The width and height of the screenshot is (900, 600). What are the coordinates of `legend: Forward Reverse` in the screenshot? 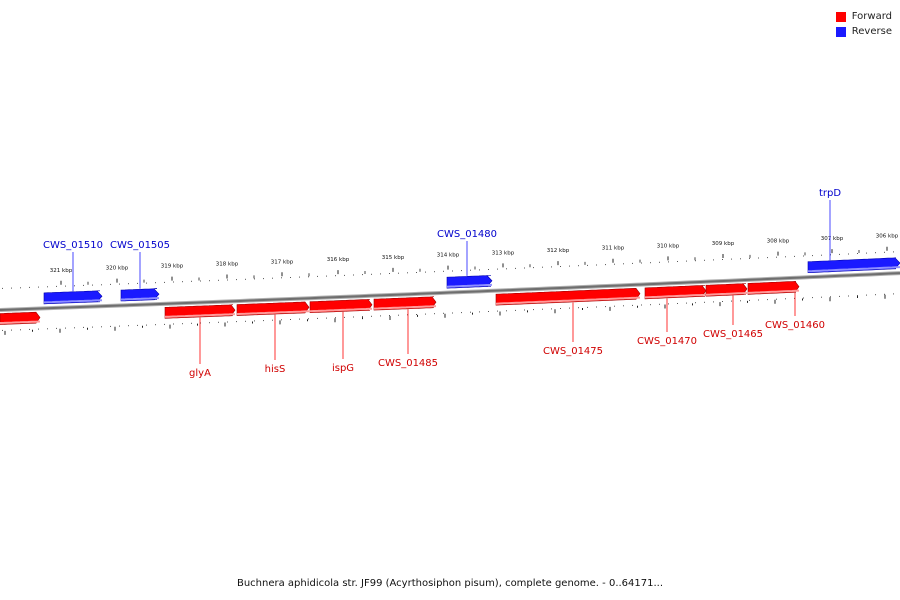 It's located at (863, 24).